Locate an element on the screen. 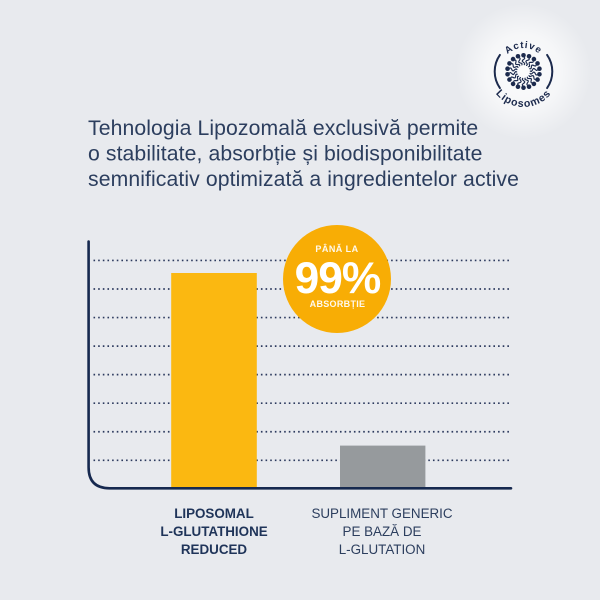  svg-text: 99% is located at coordinates (338, 278).